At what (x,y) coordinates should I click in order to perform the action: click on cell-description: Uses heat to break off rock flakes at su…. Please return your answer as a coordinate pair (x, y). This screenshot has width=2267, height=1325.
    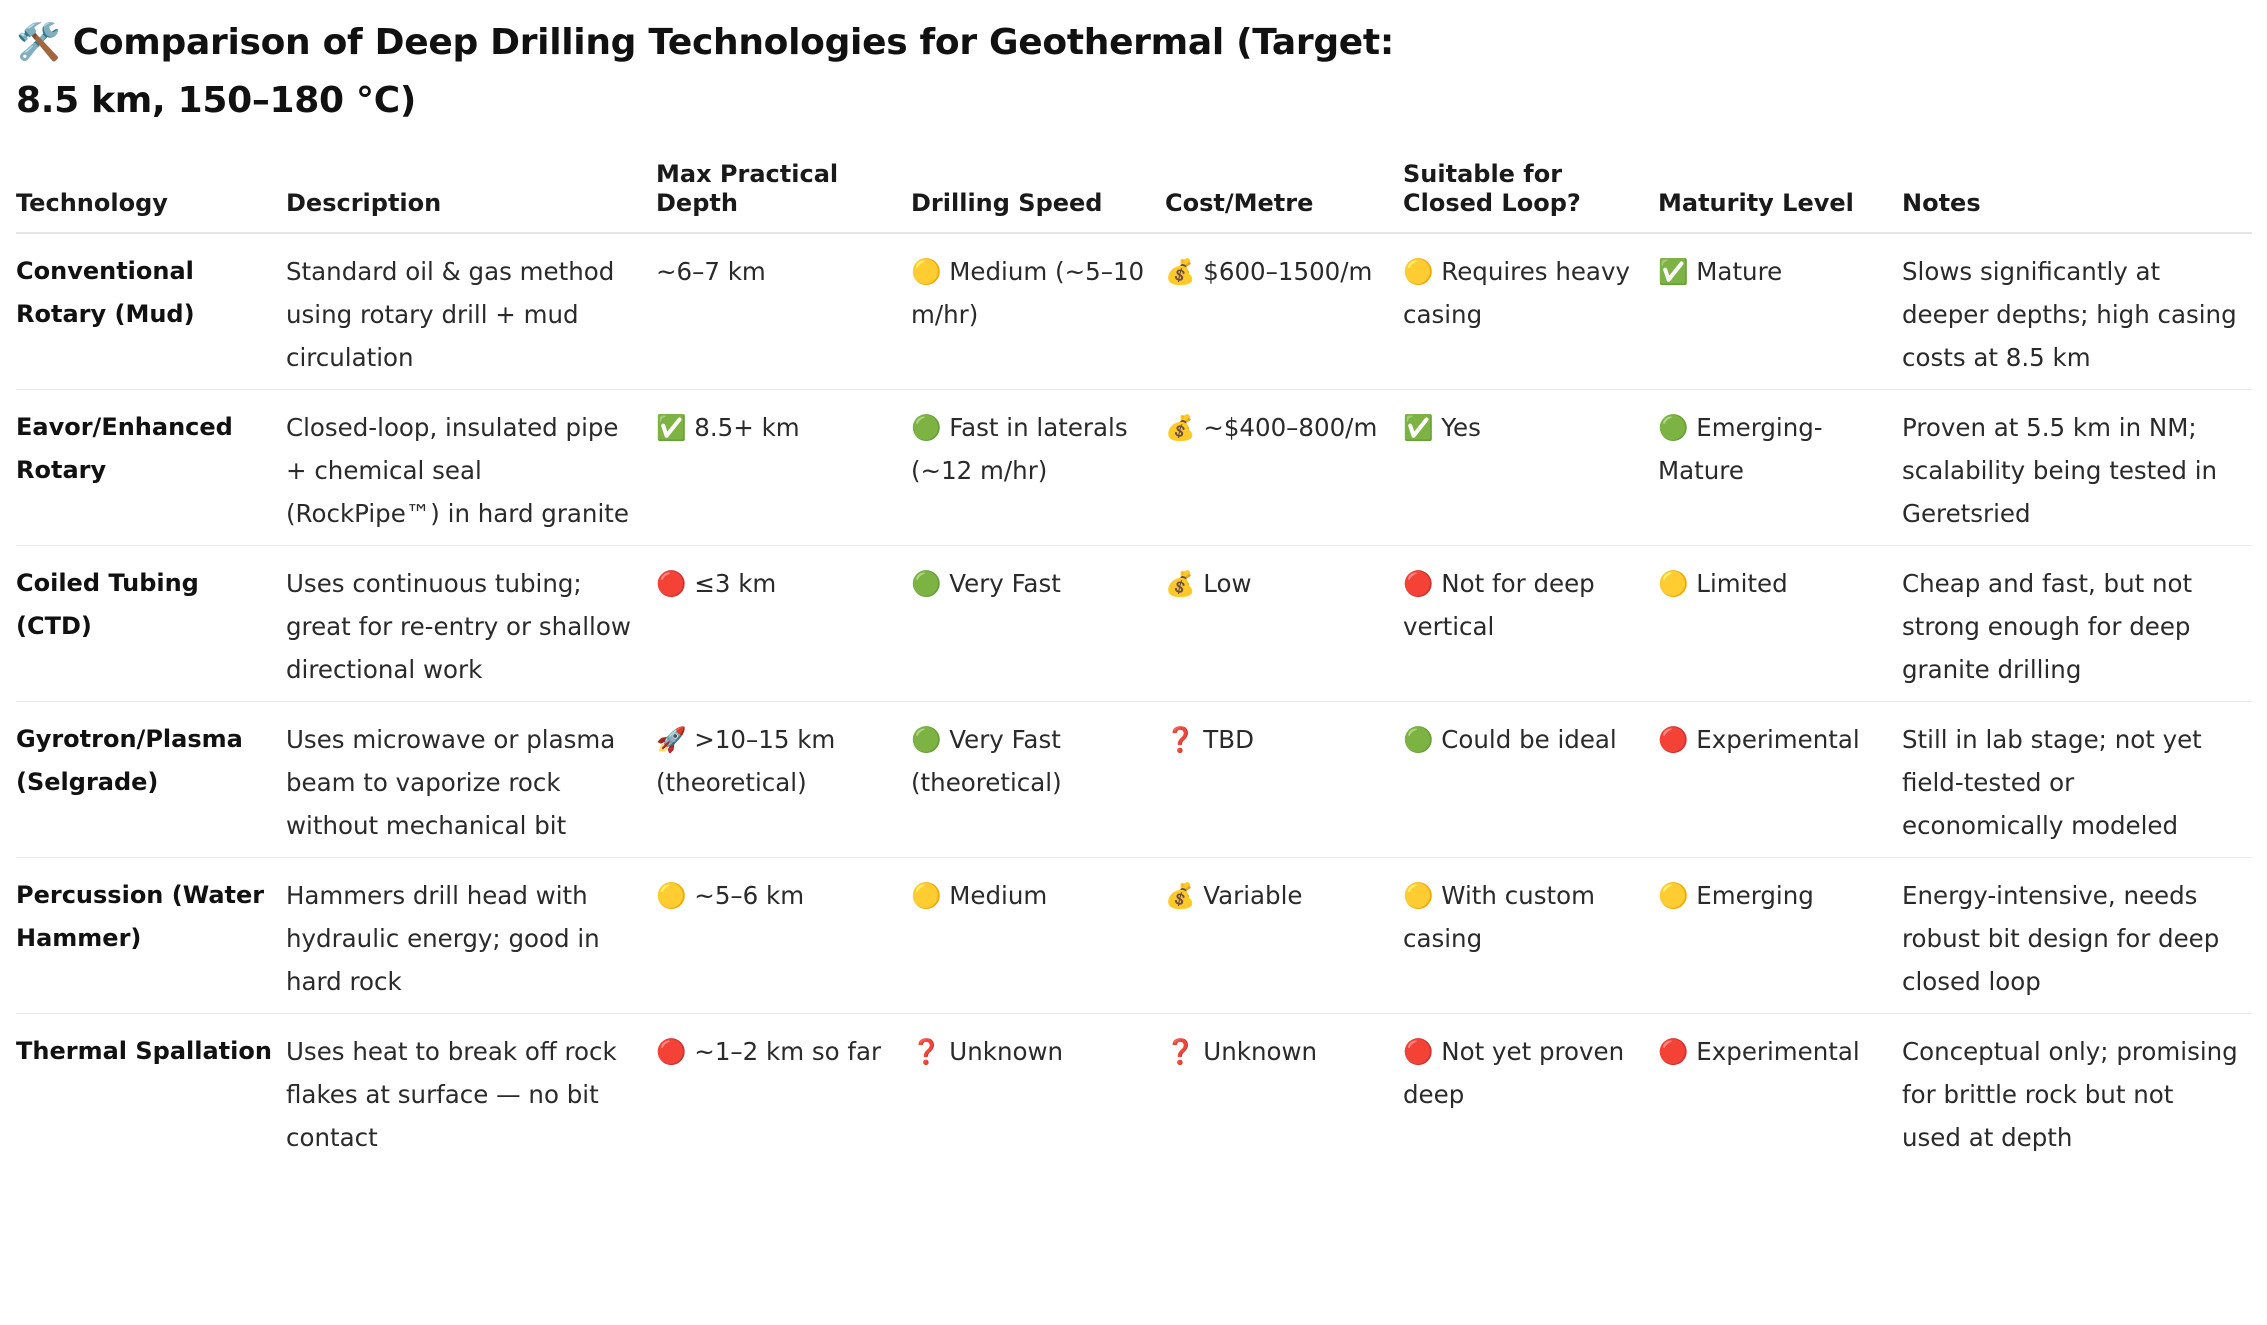
    Looking at the image, I should click on (451, 1094).